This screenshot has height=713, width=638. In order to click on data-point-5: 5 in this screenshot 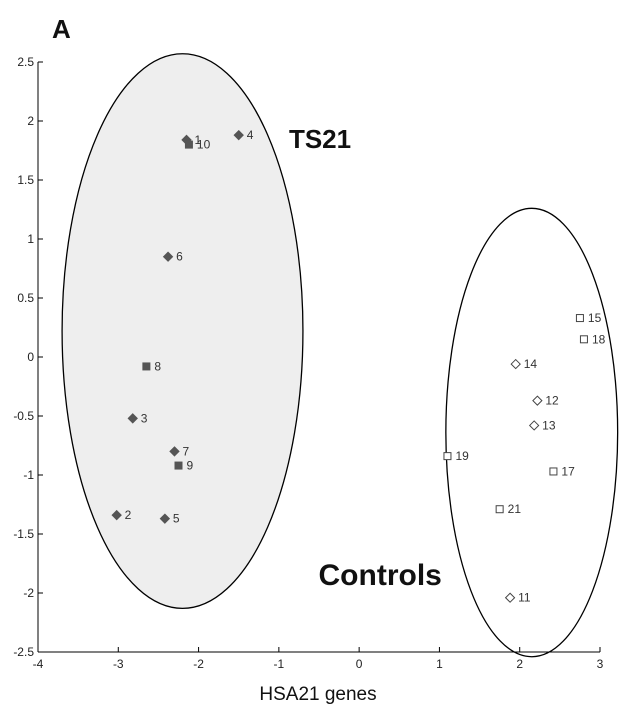, I will do `click(169, 519)`.